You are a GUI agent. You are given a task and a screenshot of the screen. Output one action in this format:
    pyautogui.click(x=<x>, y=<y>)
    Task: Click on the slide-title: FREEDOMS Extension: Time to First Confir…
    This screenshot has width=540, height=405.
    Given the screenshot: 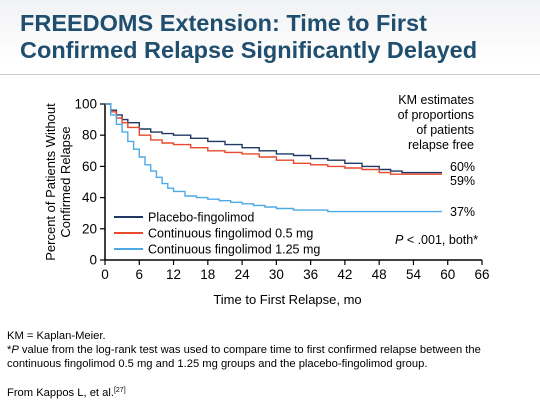 What is the action you would take?
    pyautogui.click(x=275, y=37)
    